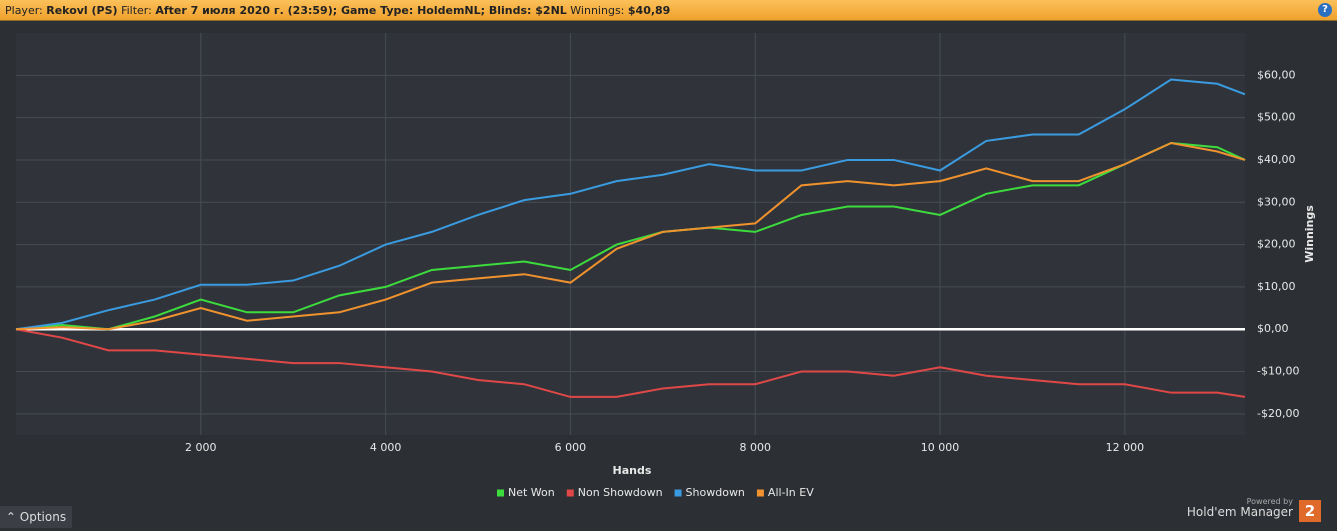 This screenshot has width=1337, height=531. Describe the element at coordinates (1278, 371) in the screenshot. I see `y-tick-label: -$10,00` at that location.